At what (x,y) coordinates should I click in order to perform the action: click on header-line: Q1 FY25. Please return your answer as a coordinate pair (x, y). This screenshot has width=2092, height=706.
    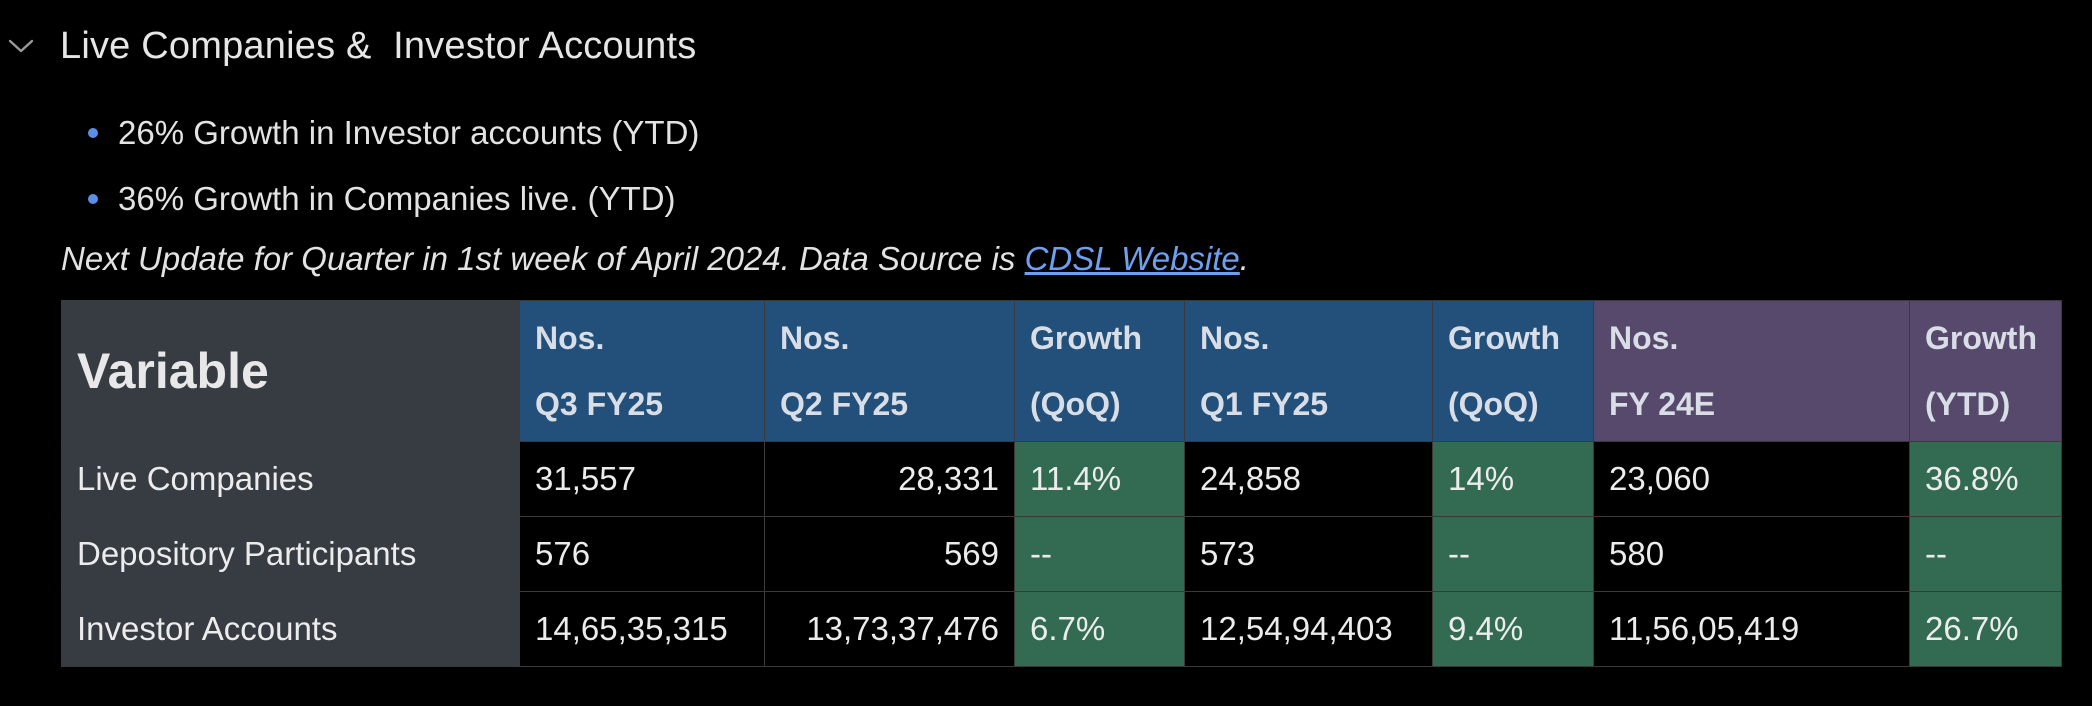
    Looking at the image, I should click on (1264, 404).